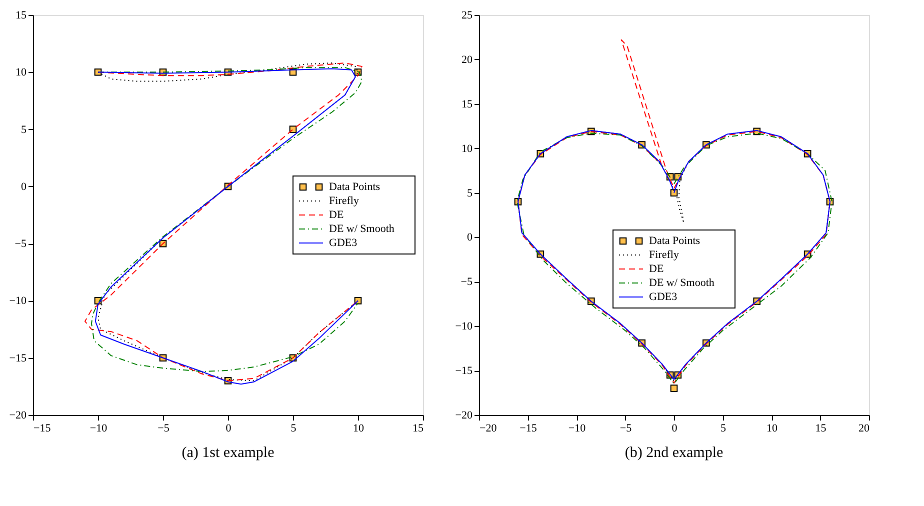  I want to click on x-tick-label: 20, so click(864, 428).